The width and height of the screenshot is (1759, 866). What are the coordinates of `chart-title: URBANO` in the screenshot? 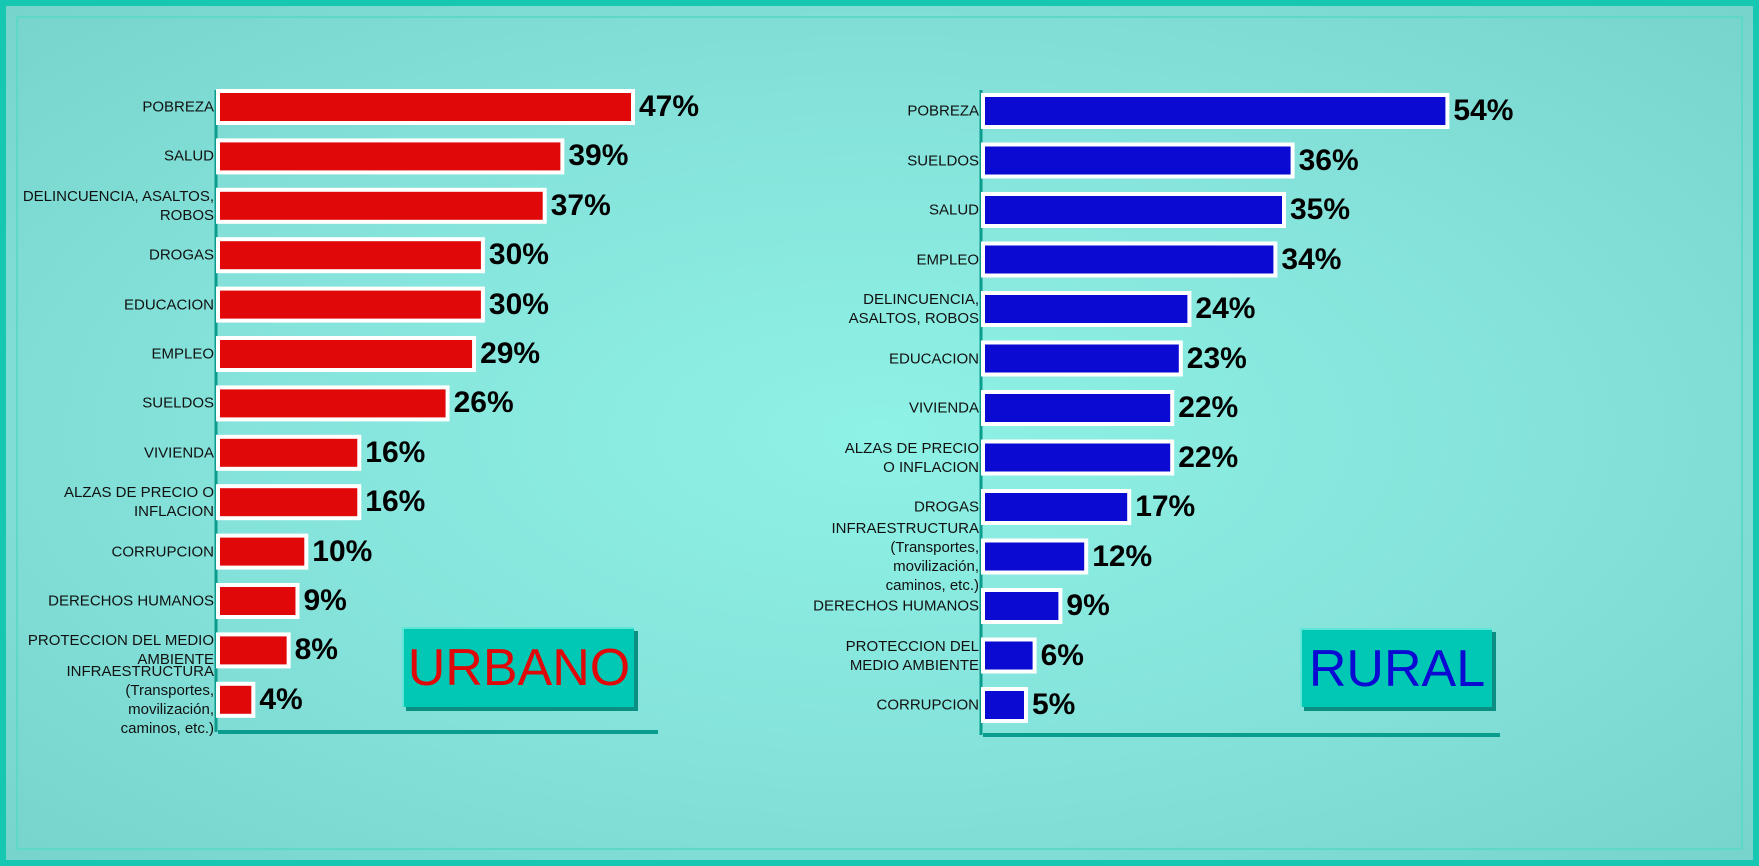 It's located at (518, 667).